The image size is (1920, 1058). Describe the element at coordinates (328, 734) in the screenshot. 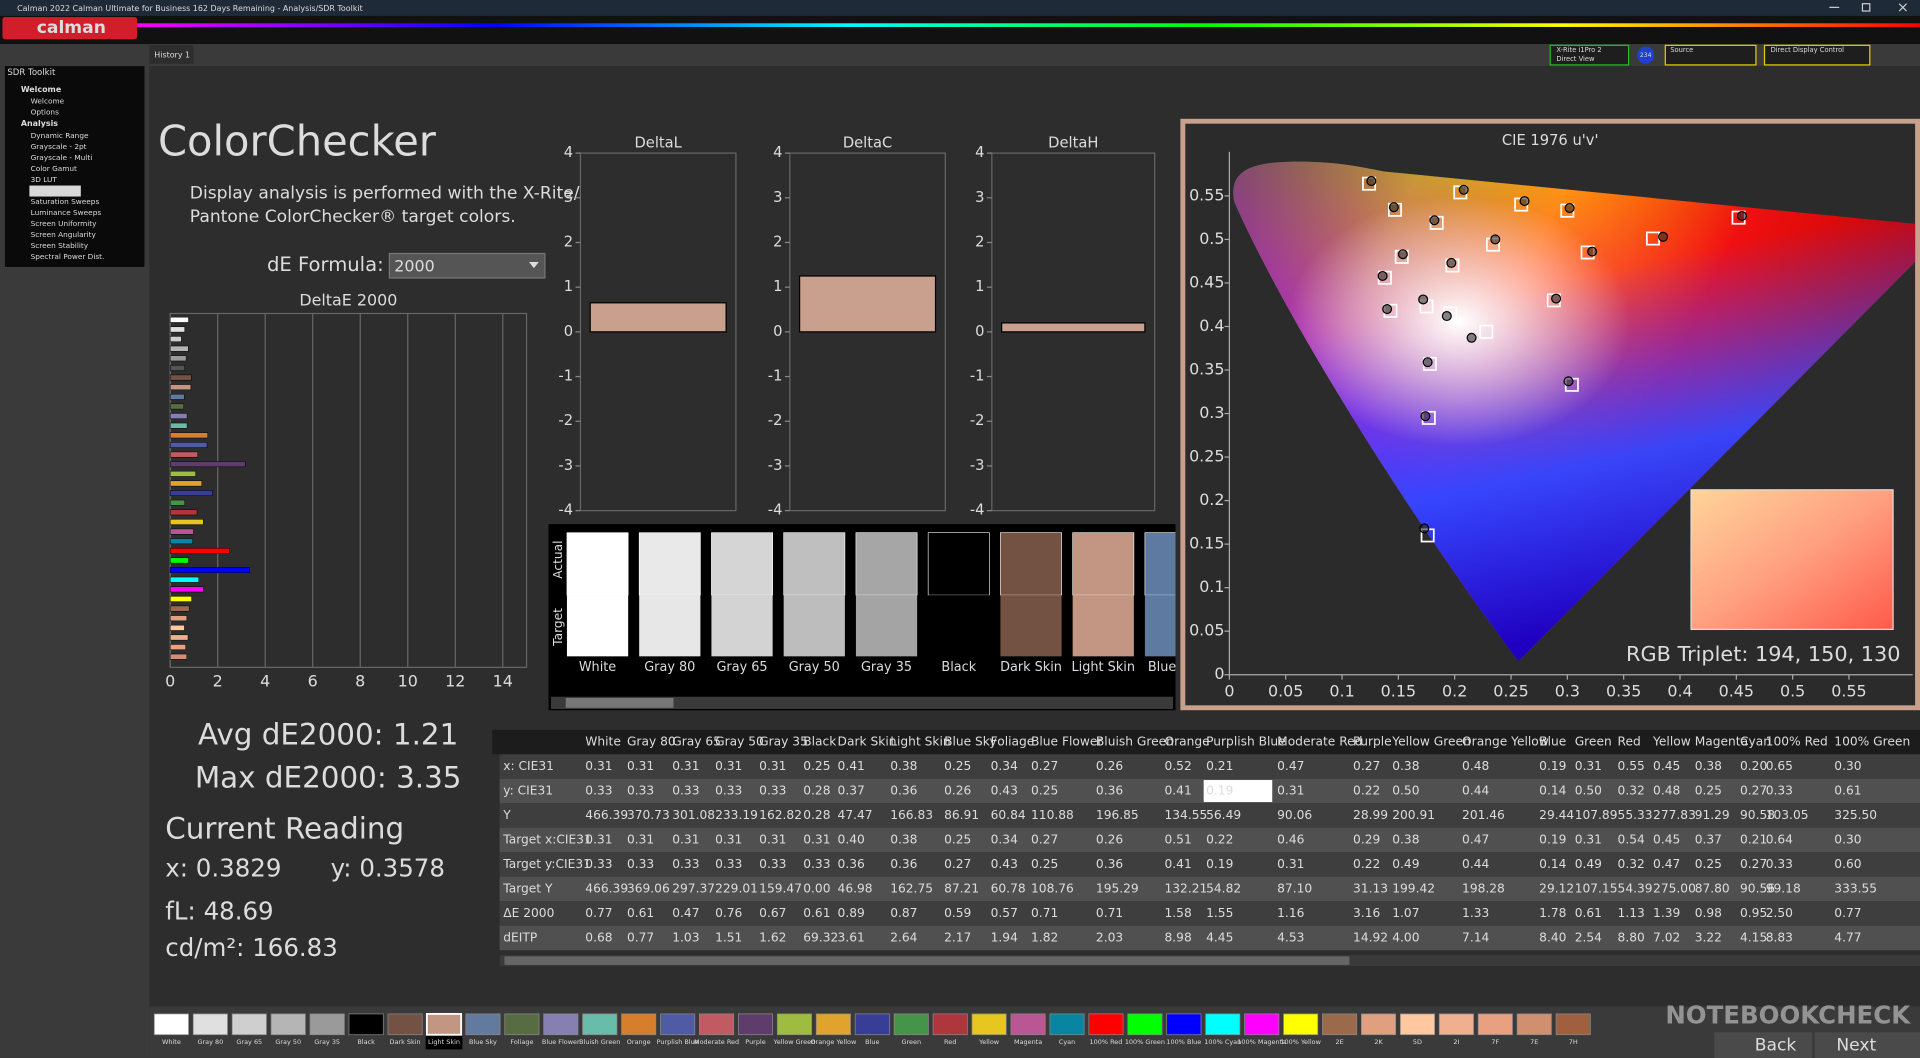

I see `avg-de: Avg dE2000: 1.21` at that location.